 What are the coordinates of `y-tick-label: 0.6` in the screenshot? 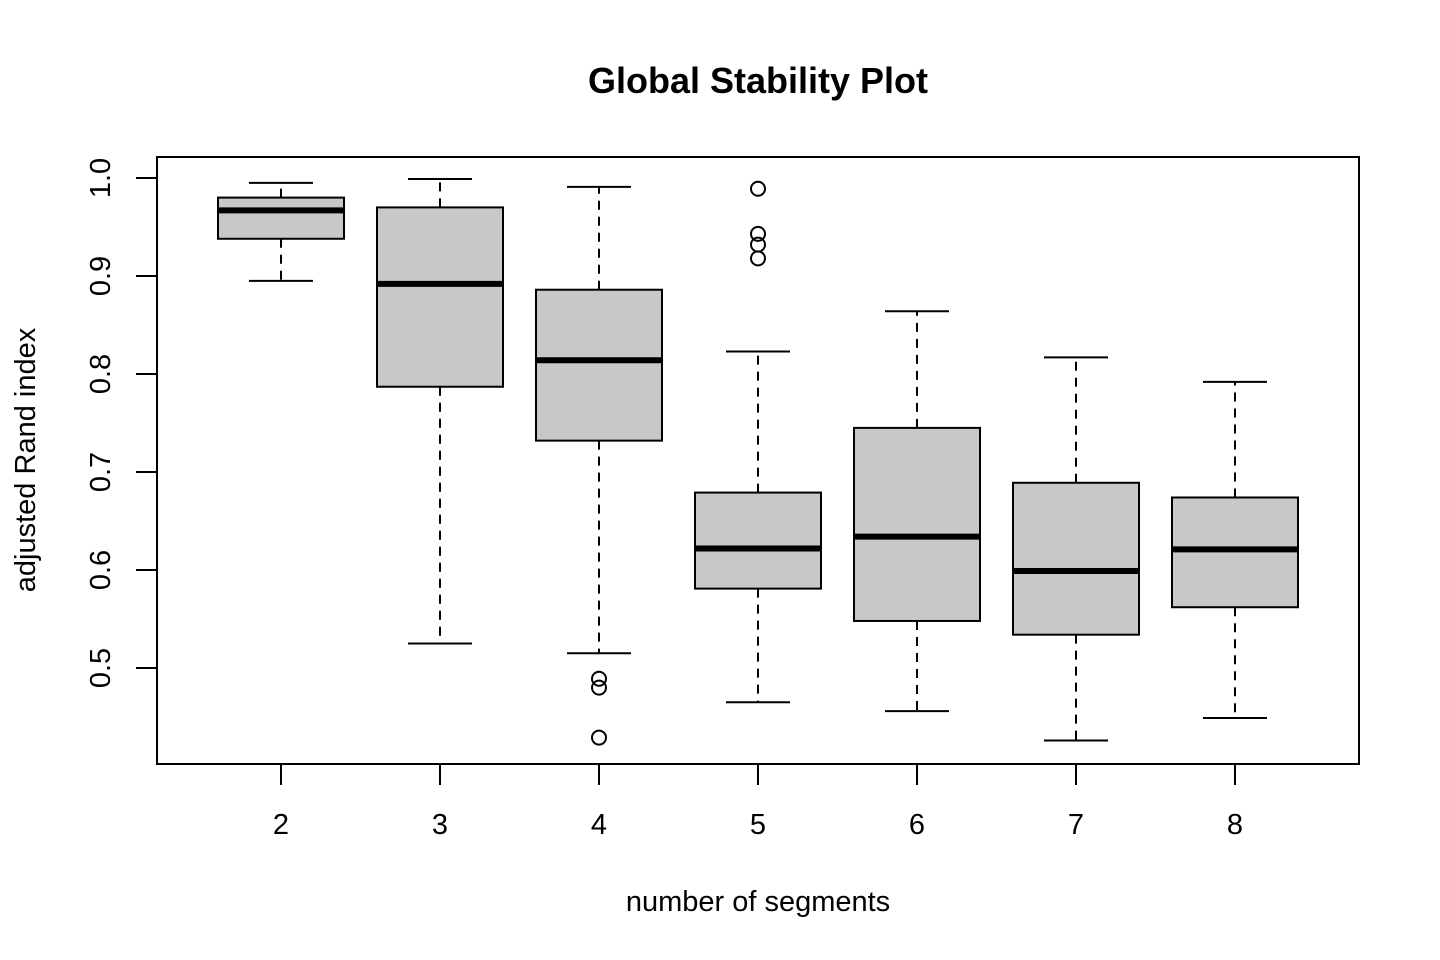 It's located at (101, 570).